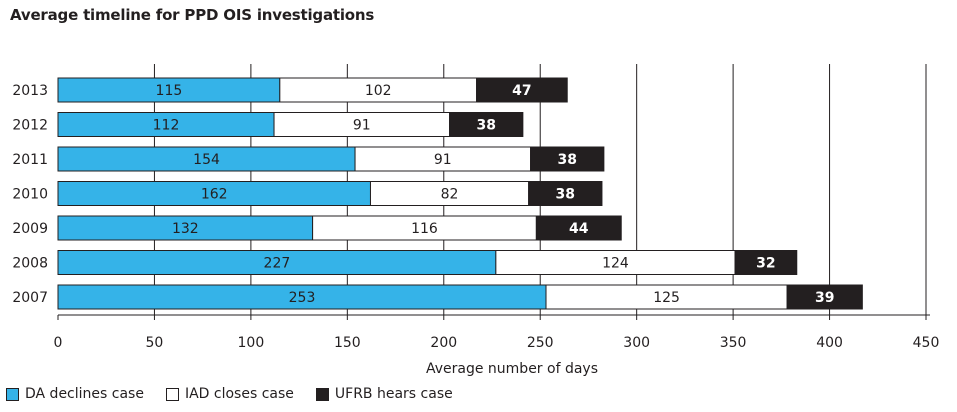  I want to click on data-label: 125, so click(666, 298).